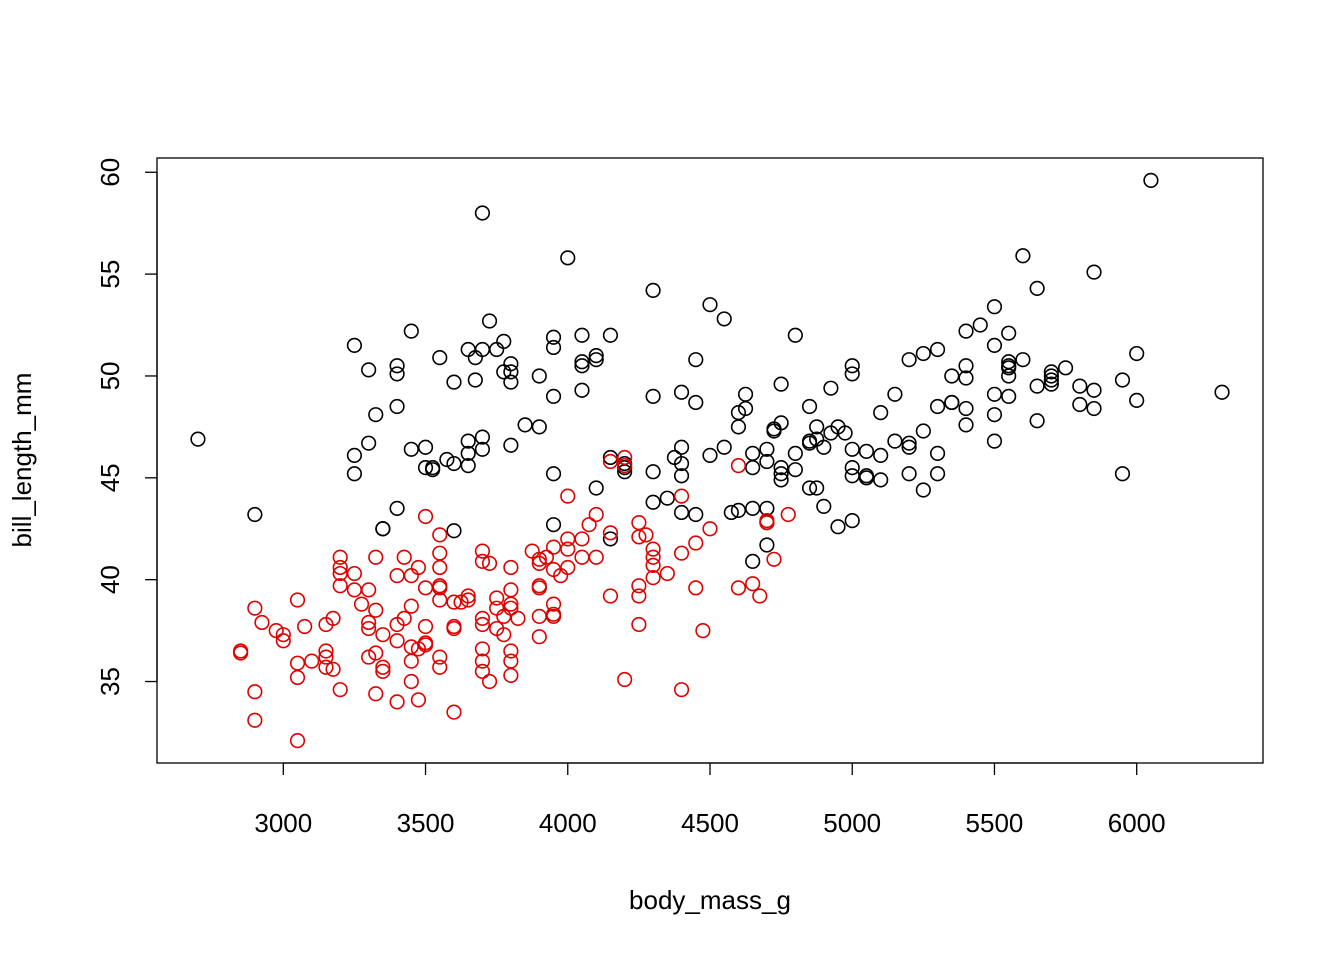 Image resolution: width=1344 pixels, height=965 pixels. What do you see at coordinates (710, 823) in the screenshot?
I see `x-tick-label: 4500` at bounding box center [710, 823].